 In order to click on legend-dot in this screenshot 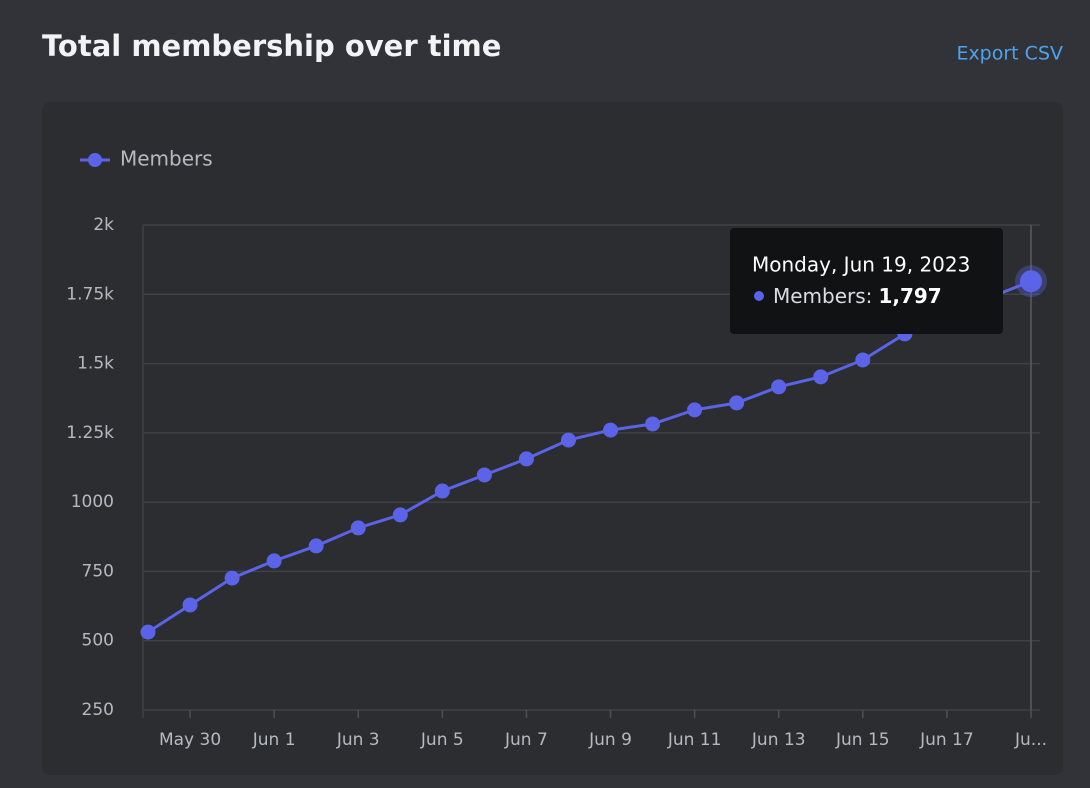, I will do `click(95, 160)`.